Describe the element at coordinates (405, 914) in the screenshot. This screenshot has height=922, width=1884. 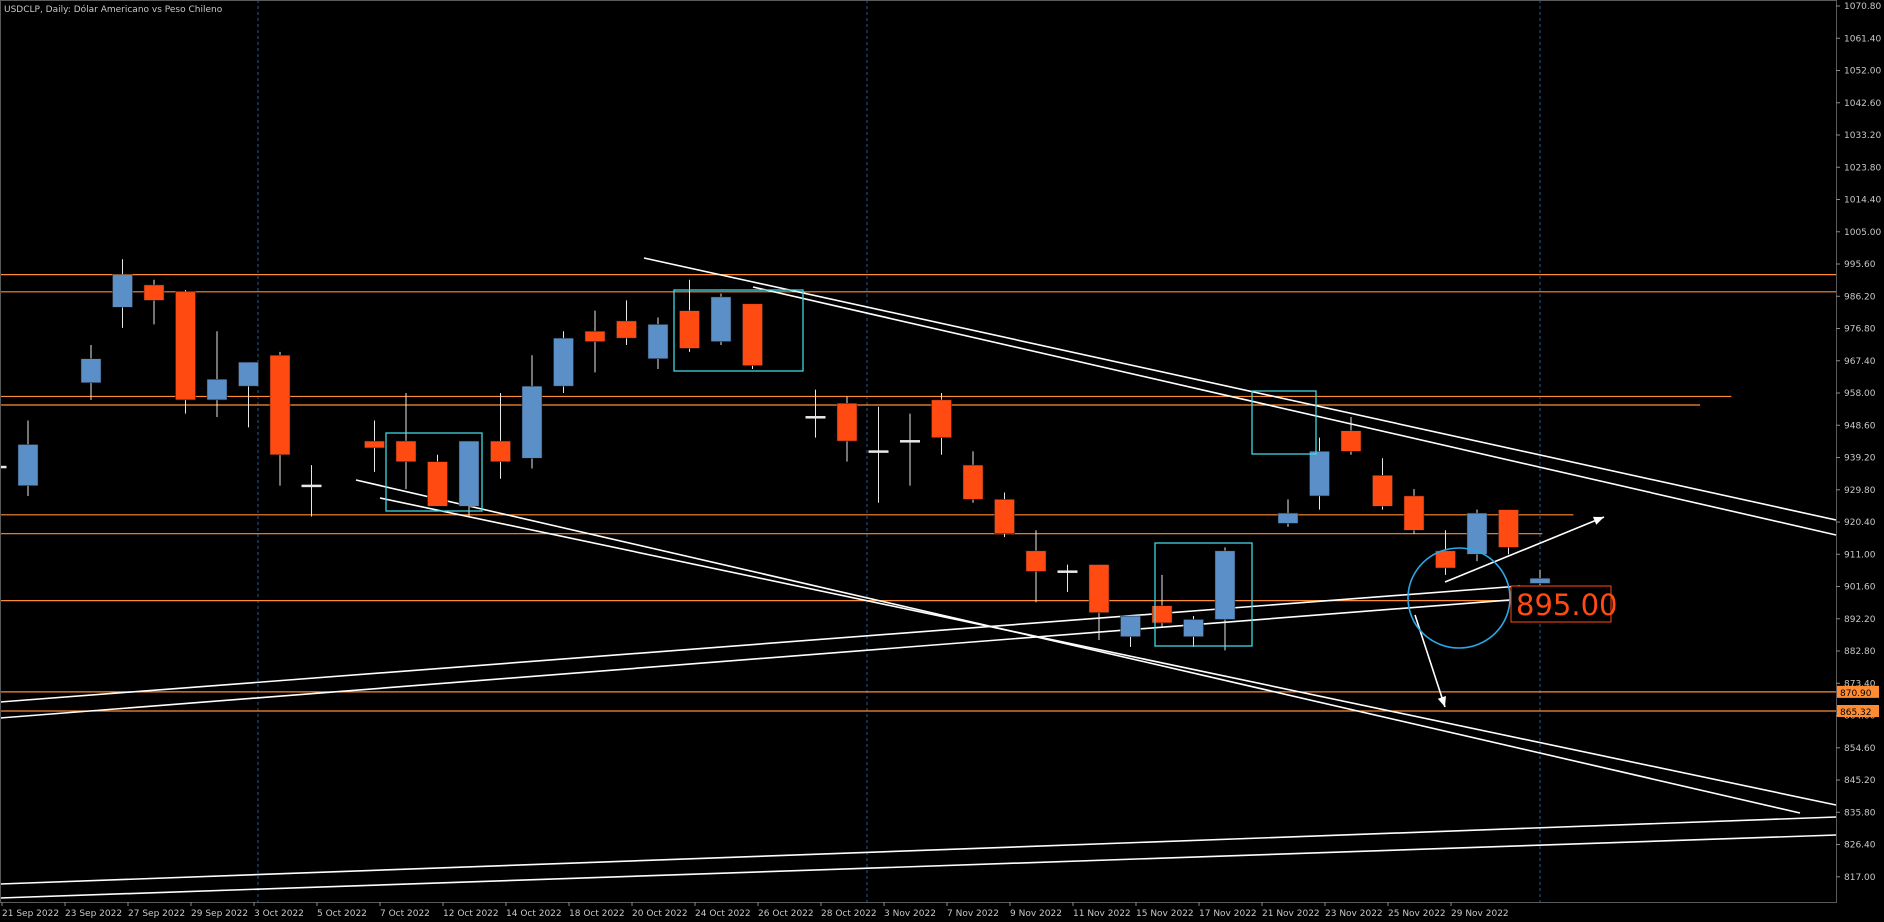
I see `x-tick-label: 7 Oct 2022` at that location.